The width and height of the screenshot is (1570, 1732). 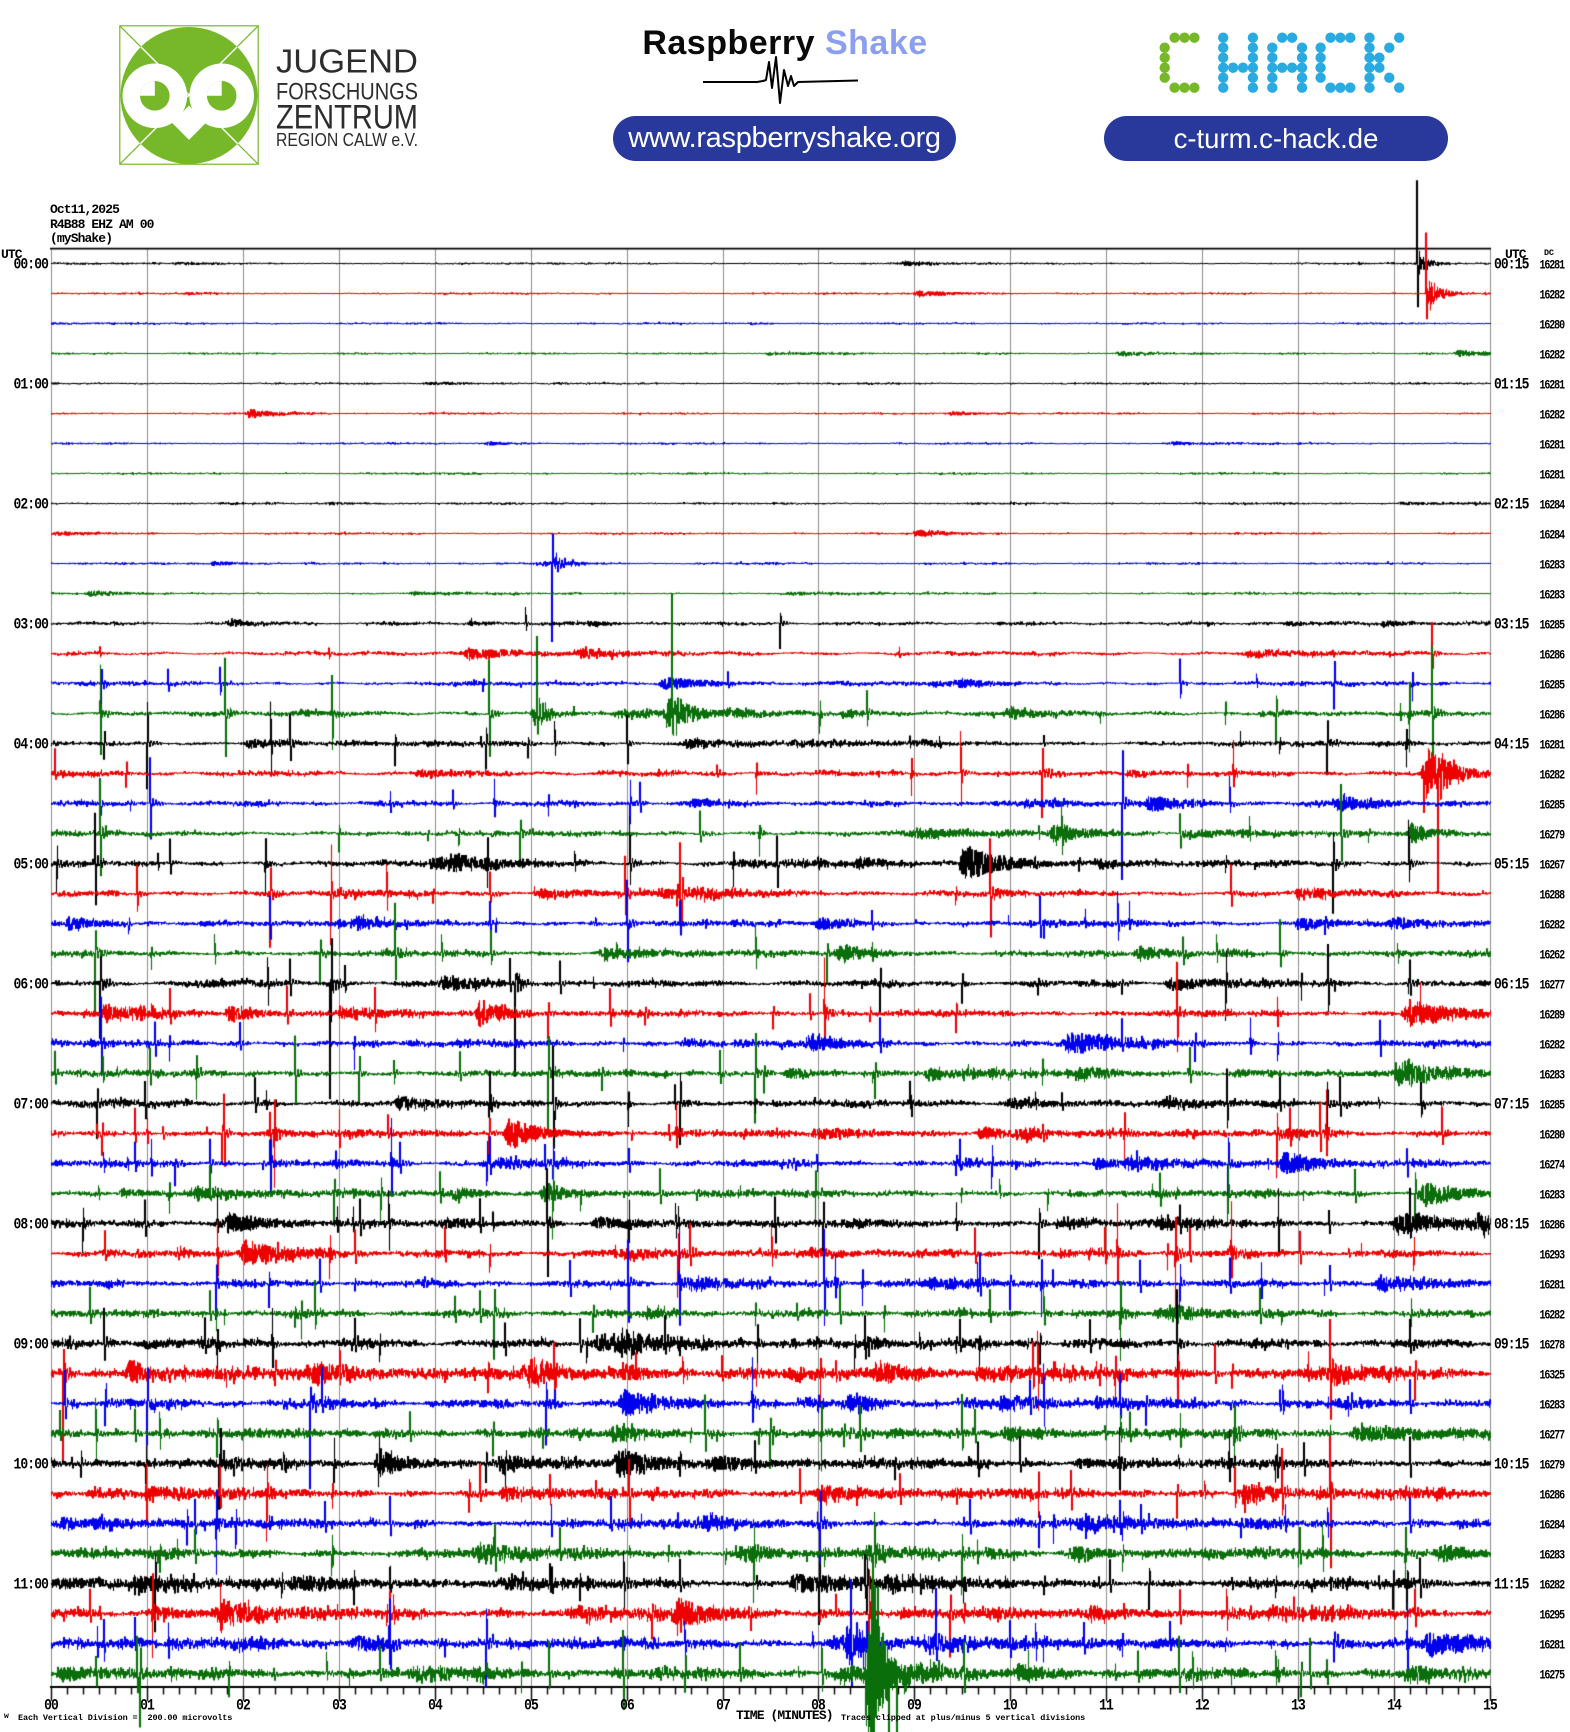 What do you see at coordinates (347, 91) in the screenshot?
I see `svg-text: FORSCHUNGS` at bounding box center [347, 91].